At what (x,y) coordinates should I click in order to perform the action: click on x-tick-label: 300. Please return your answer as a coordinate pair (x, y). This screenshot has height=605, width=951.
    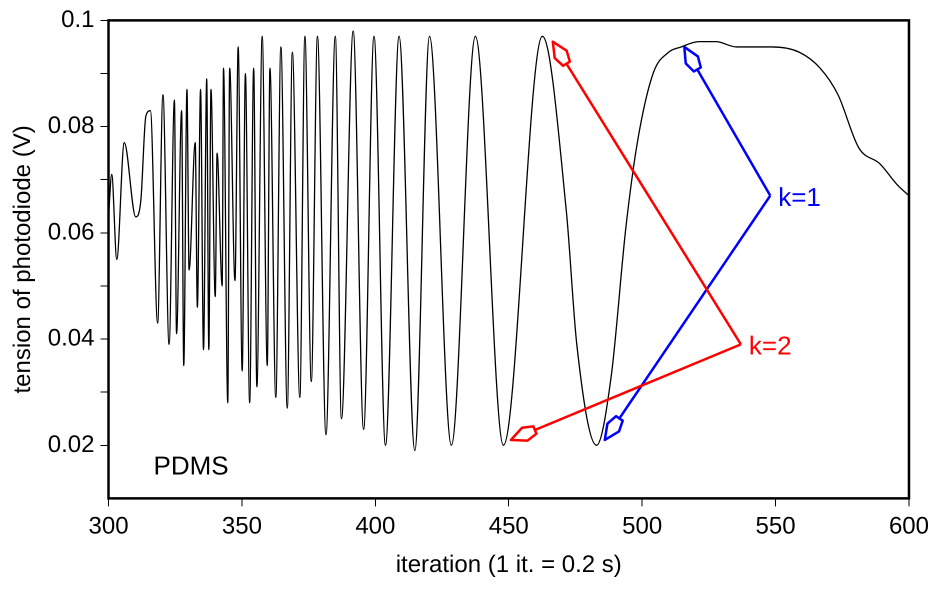
    Looking at the image, I should click on (108, 526).